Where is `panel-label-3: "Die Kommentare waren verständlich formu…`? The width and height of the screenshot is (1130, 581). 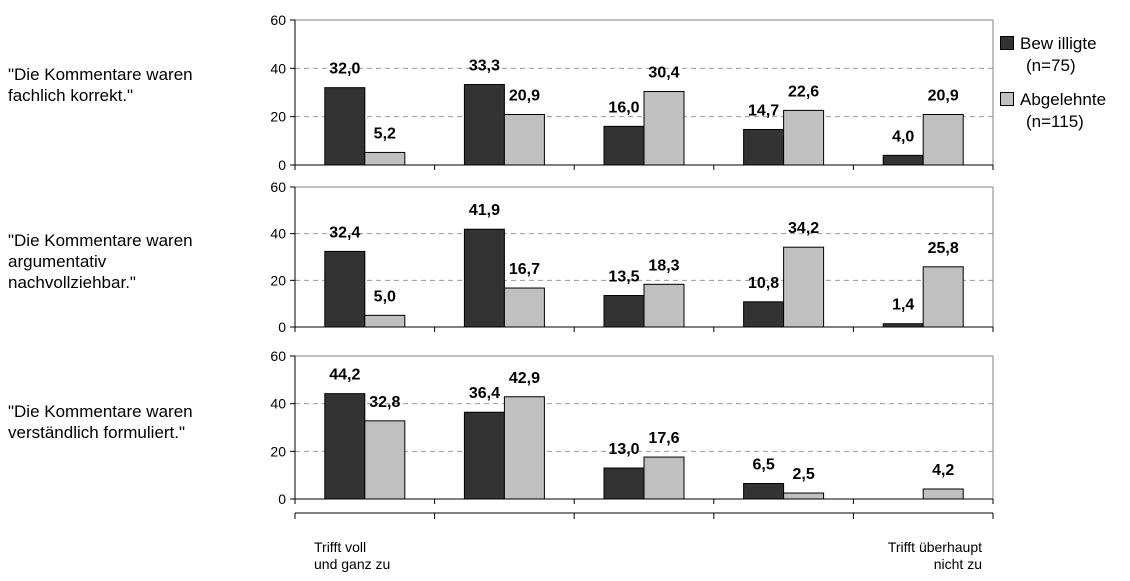
panel-label-3: "Die Kommentare waren verständlich formu… is located at coordinates (100, 422).